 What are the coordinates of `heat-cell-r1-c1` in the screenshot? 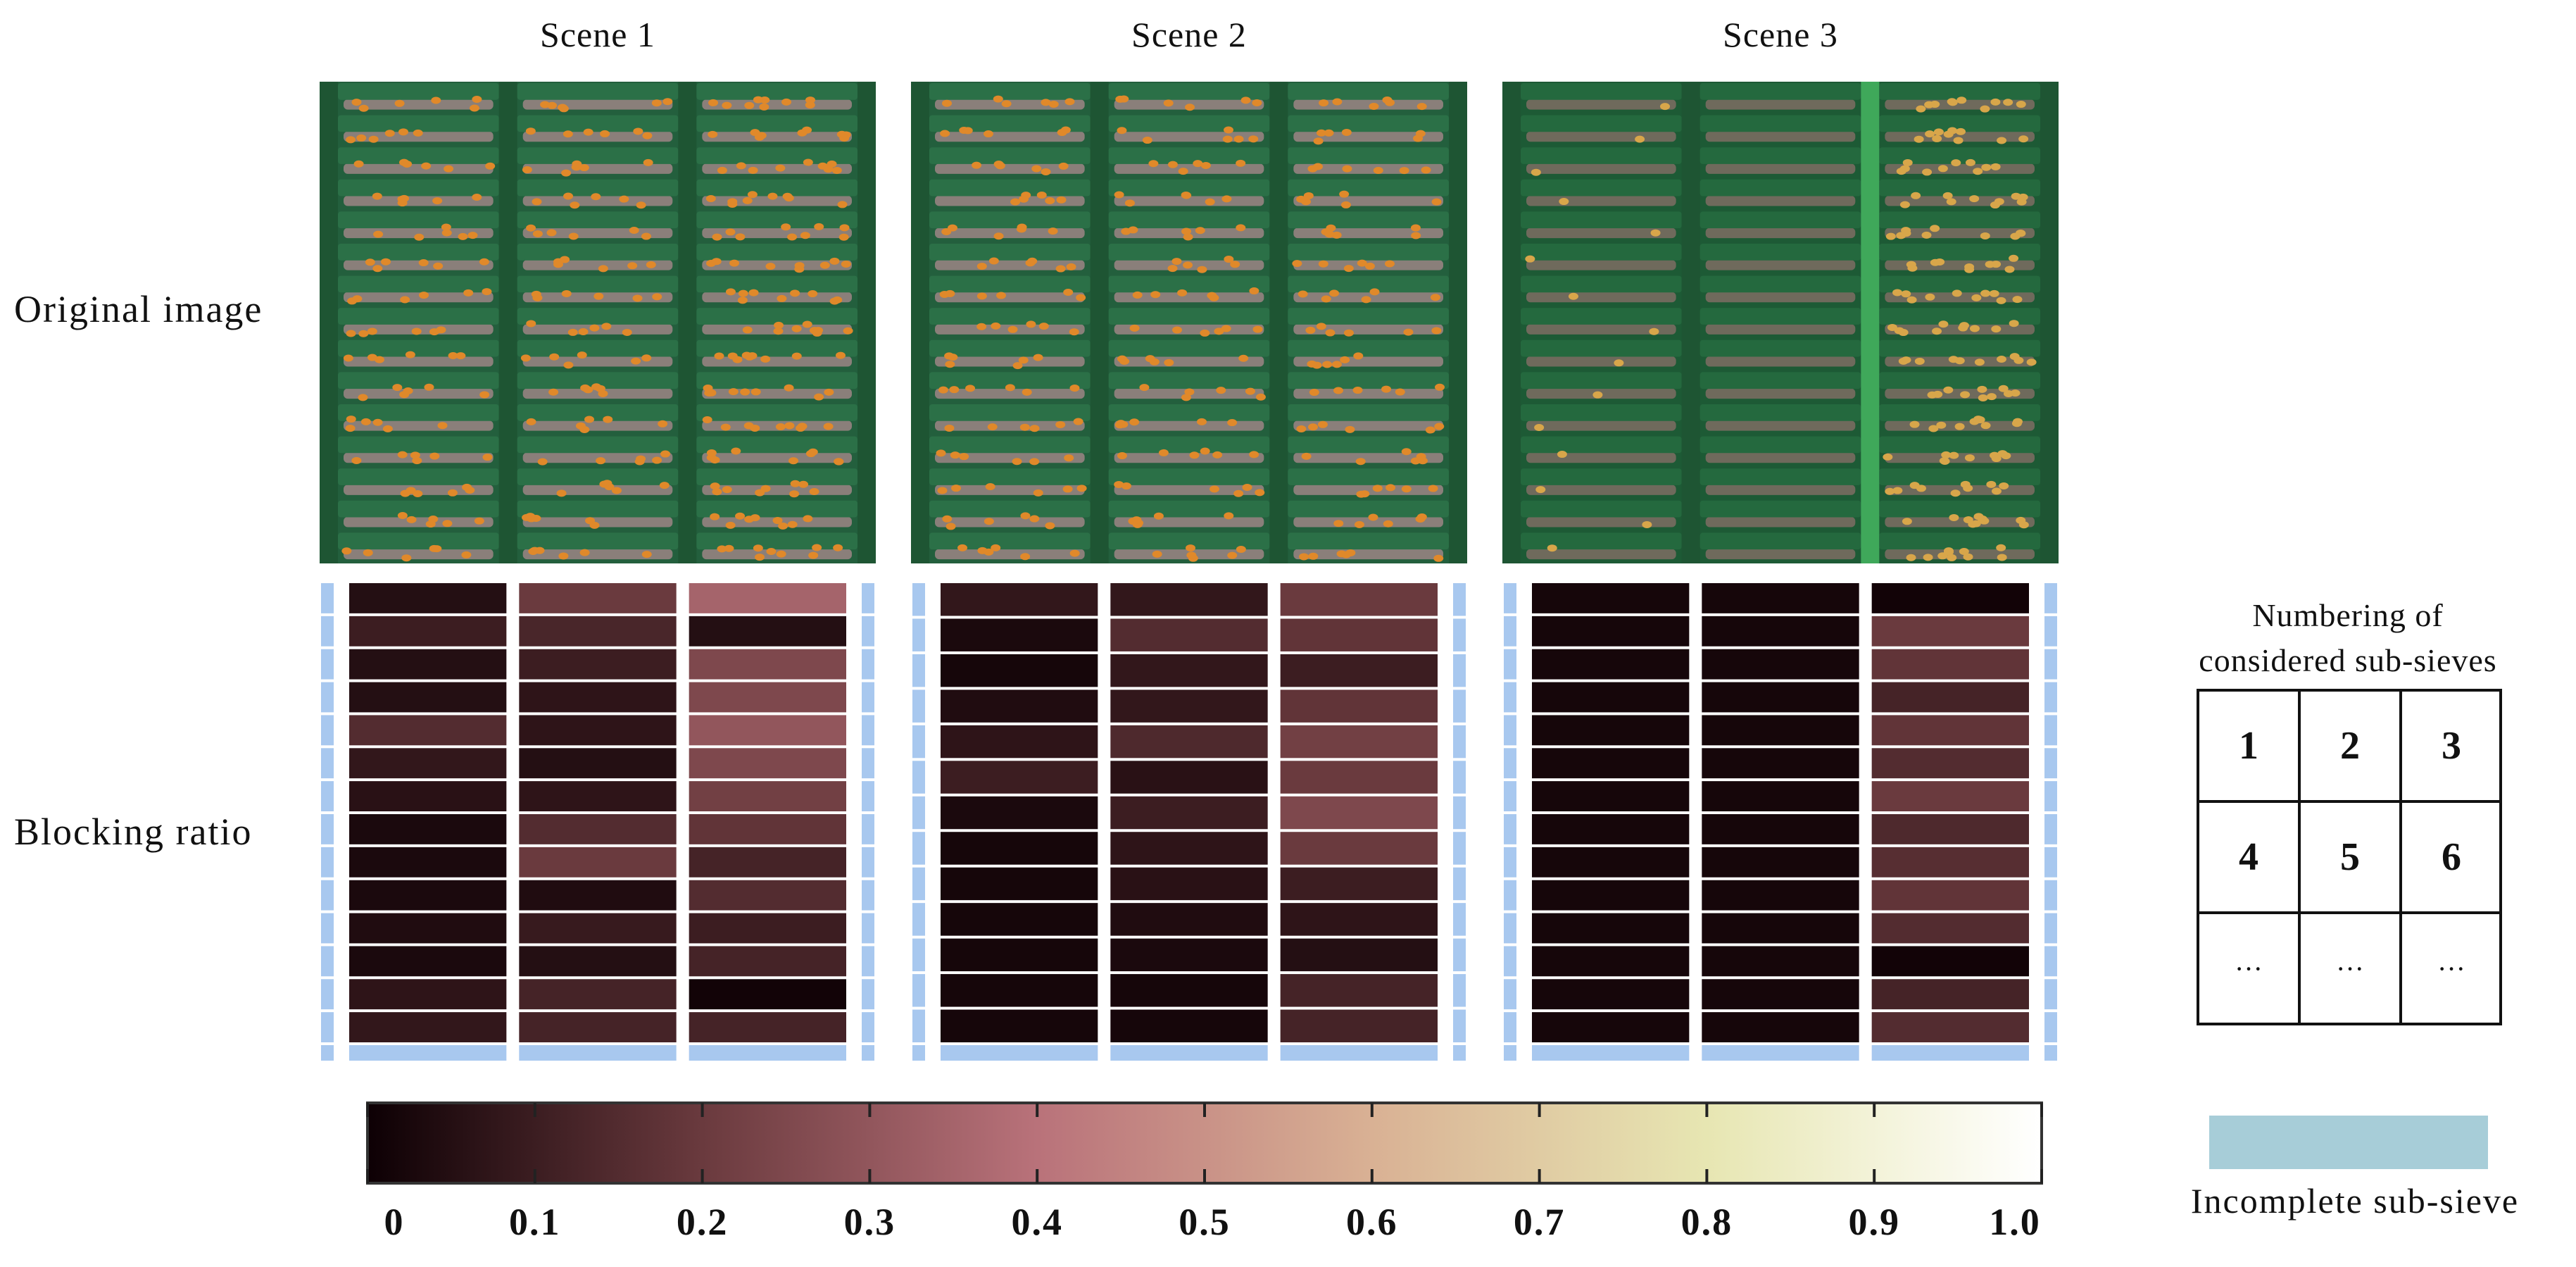 It's located at (1611, 598).